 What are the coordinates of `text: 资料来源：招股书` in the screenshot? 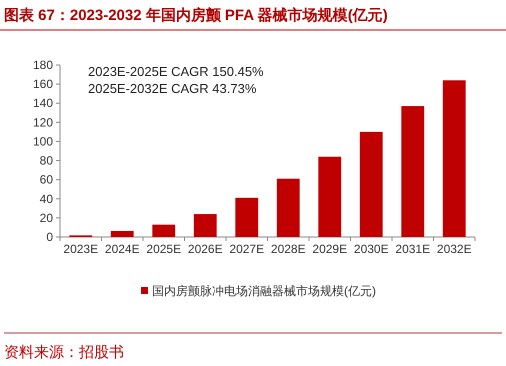 It's located at (64, 352).